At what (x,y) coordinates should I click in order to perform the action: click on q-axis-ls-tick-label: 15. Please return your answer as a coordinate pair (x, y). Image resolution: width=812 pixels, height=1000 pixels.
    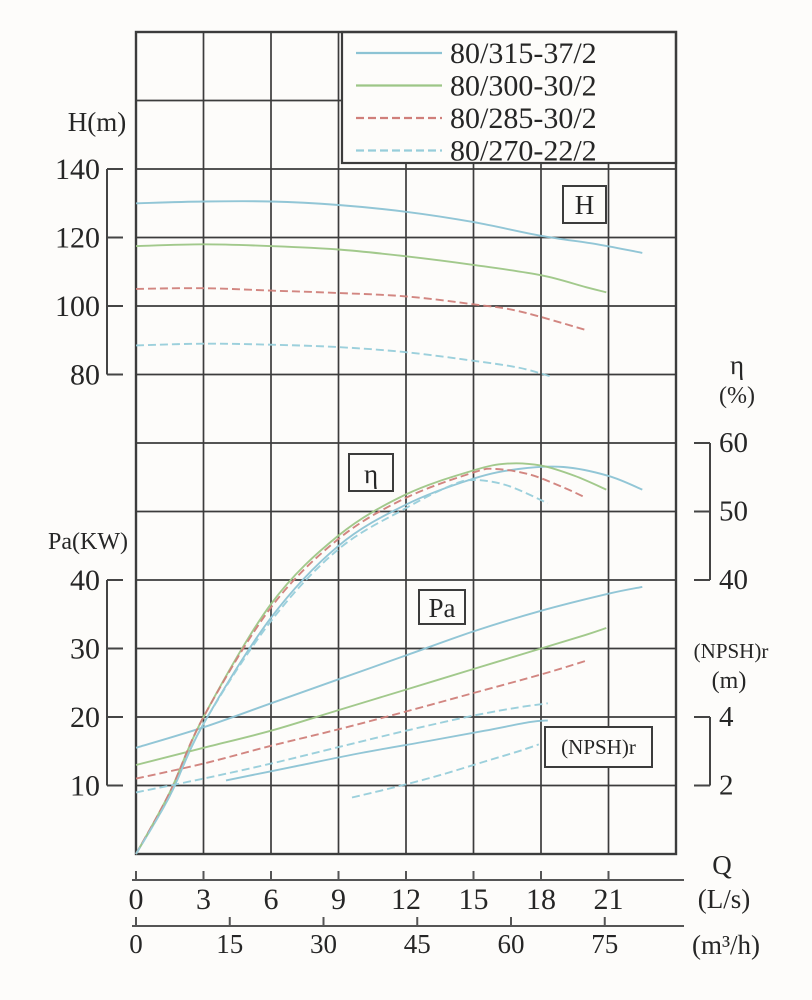
    Looking at the image, I should click on (474, 899).